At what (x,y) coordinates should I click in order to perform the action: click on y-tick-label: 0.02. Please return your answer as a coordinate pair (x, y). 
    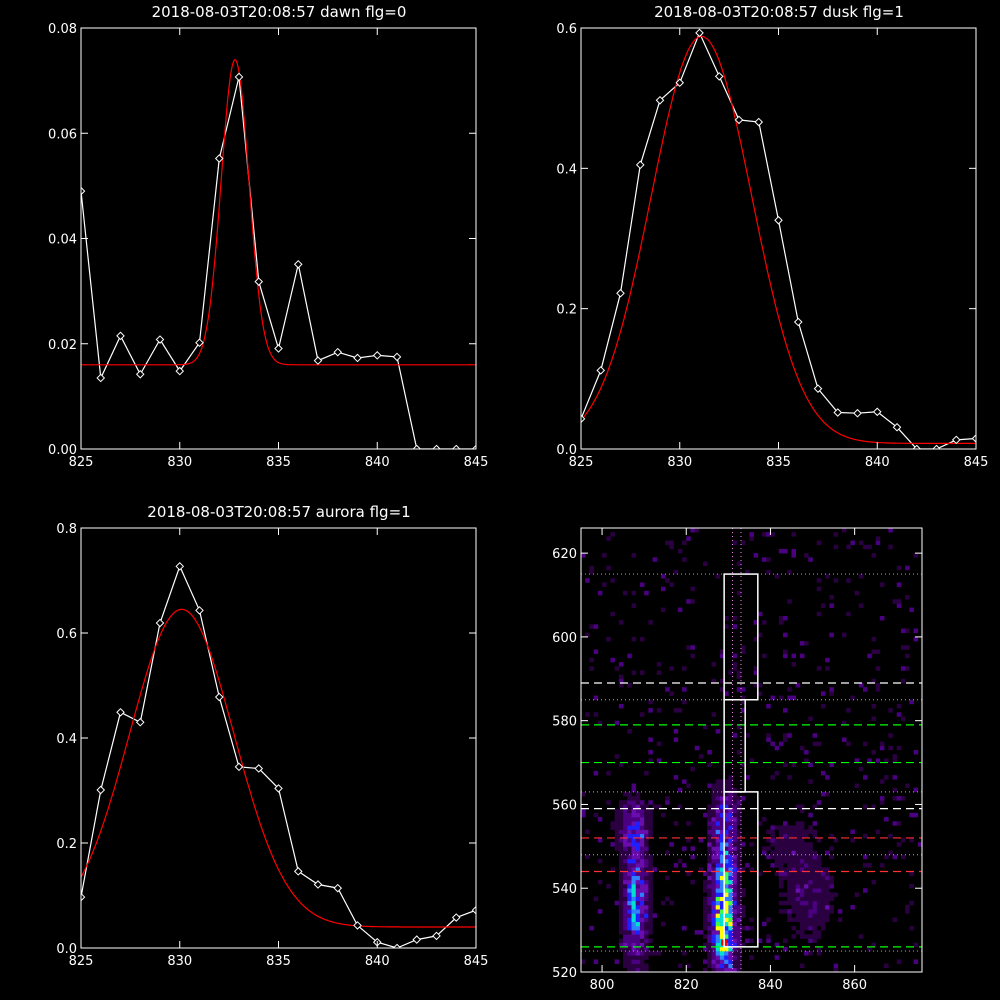
    Looking at the image, I should click on (62, 345).